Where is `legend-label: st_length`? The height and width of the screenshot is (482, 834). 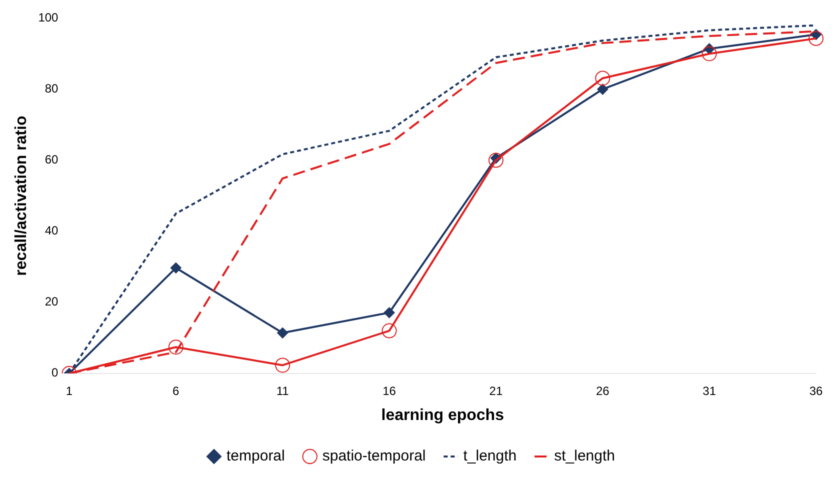 legend-label: st_length is located at coordinates (585, 456).